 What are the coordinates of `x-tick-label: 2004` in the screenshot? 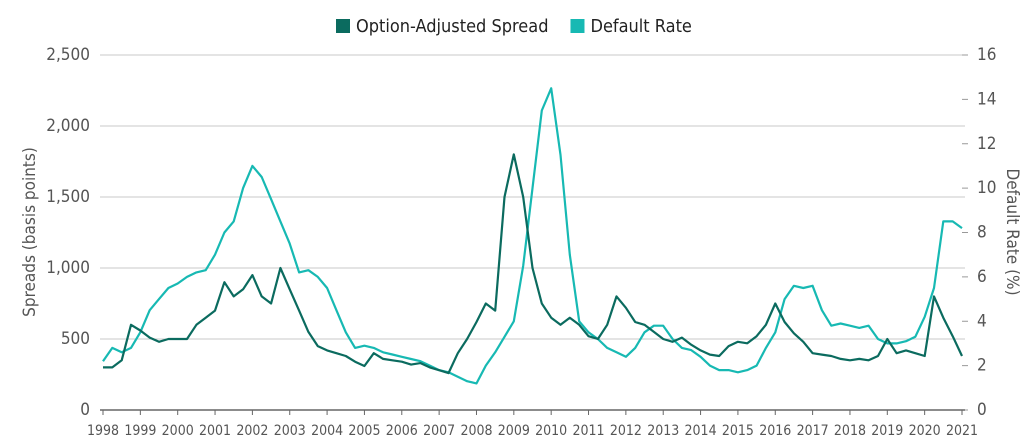 It's located at (327, 431).